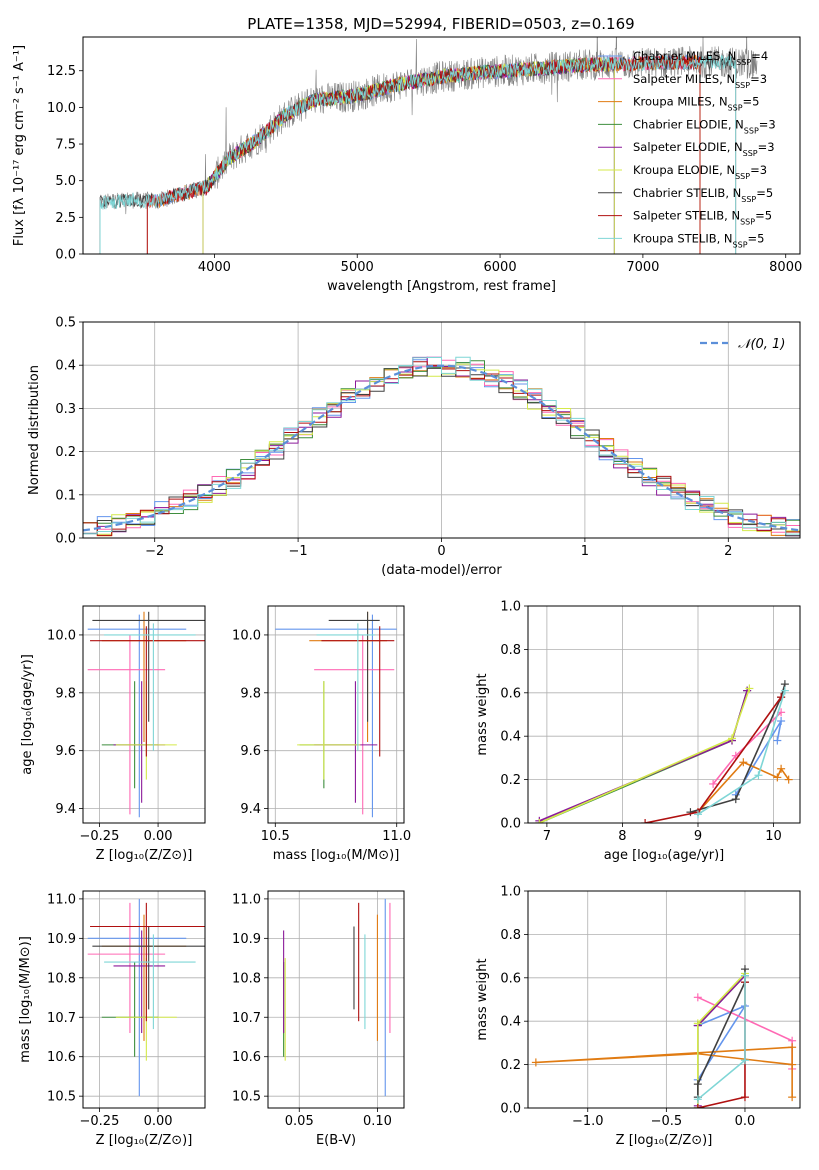  I want to click on tick-label-y: 0.6, so click(510, 693).